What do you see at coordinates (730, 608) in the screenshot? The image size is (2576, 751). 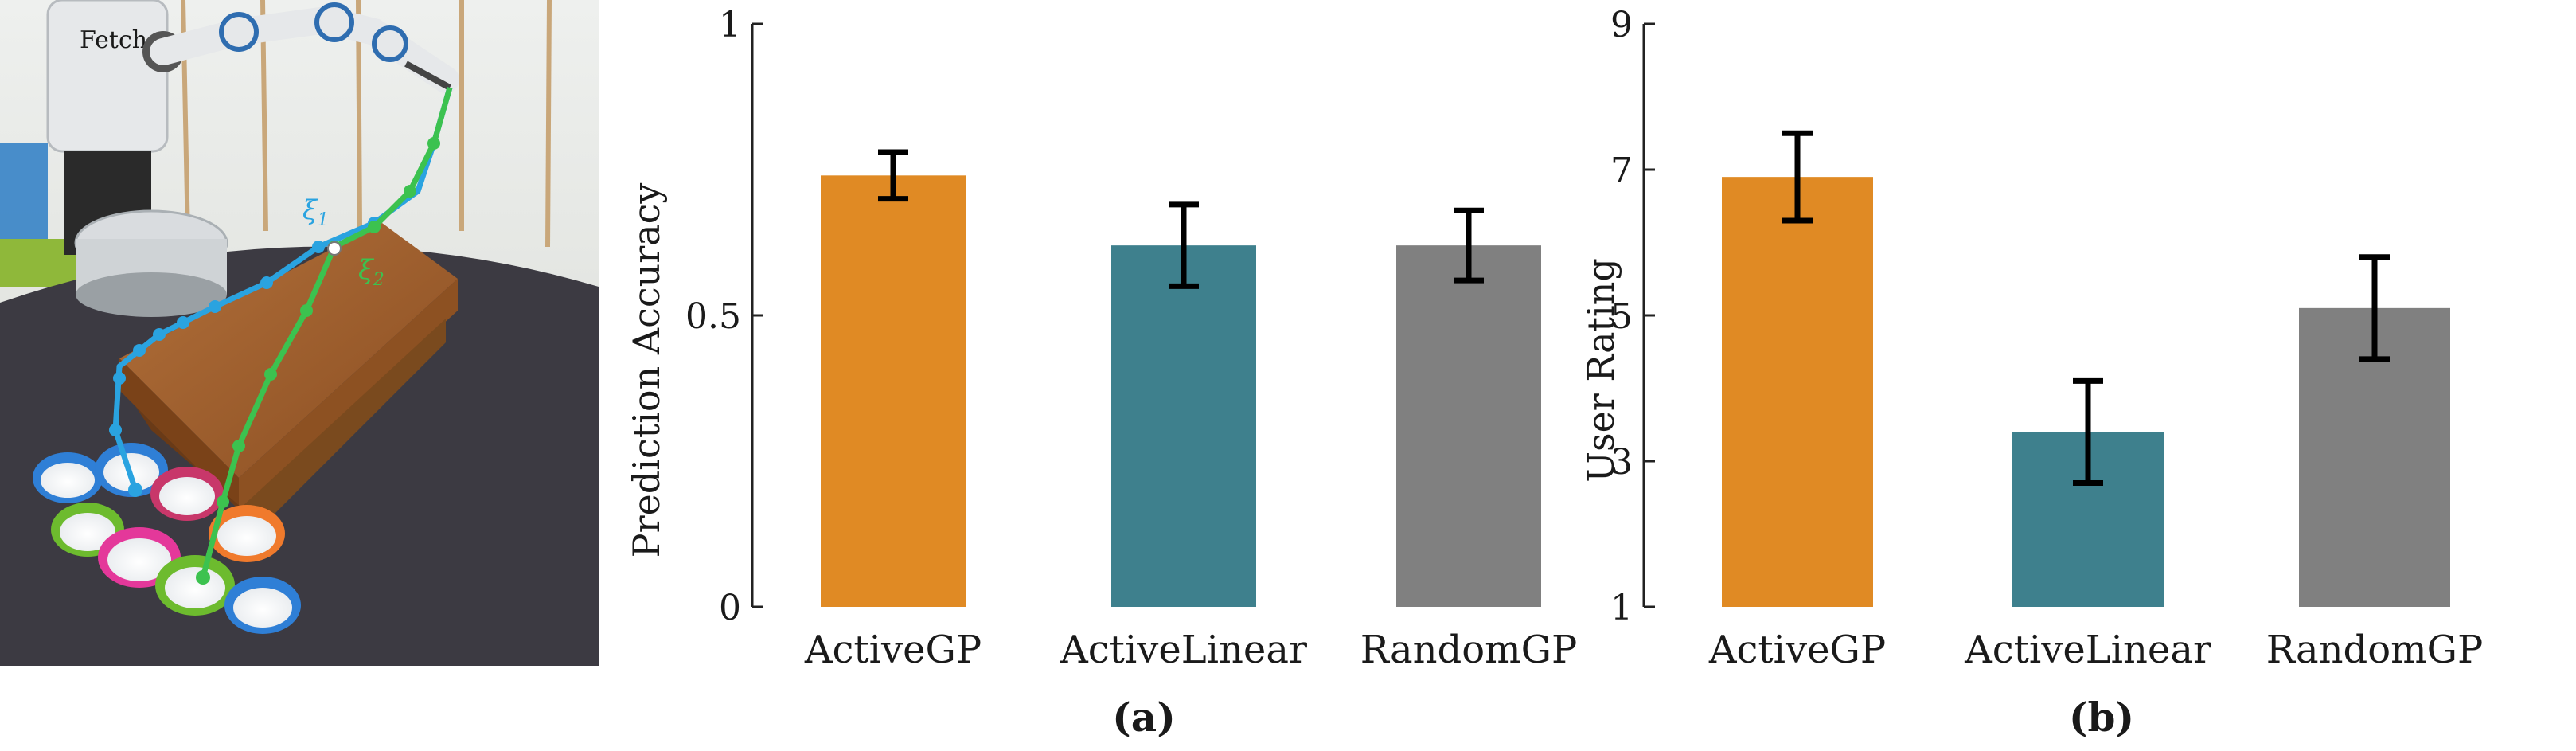 I see `y-tick-label: 0` at bounding box center [730, 608].